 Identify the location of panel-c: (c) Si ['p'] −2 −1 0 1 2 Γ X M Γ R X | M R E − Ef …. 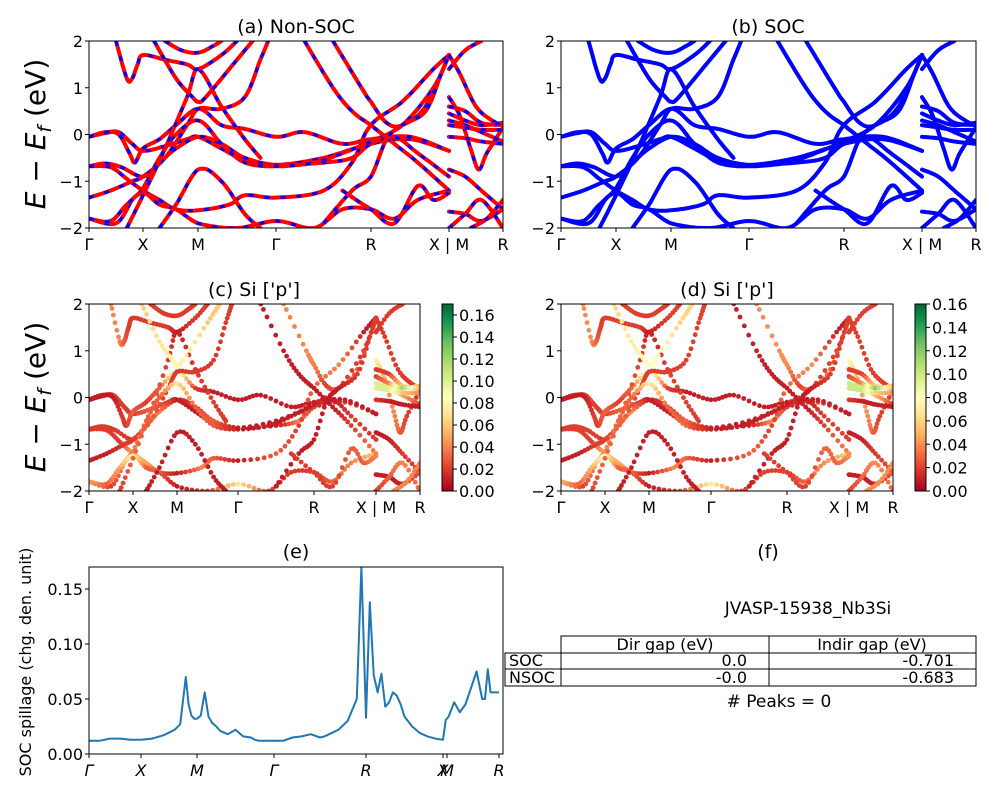
(257, 398).